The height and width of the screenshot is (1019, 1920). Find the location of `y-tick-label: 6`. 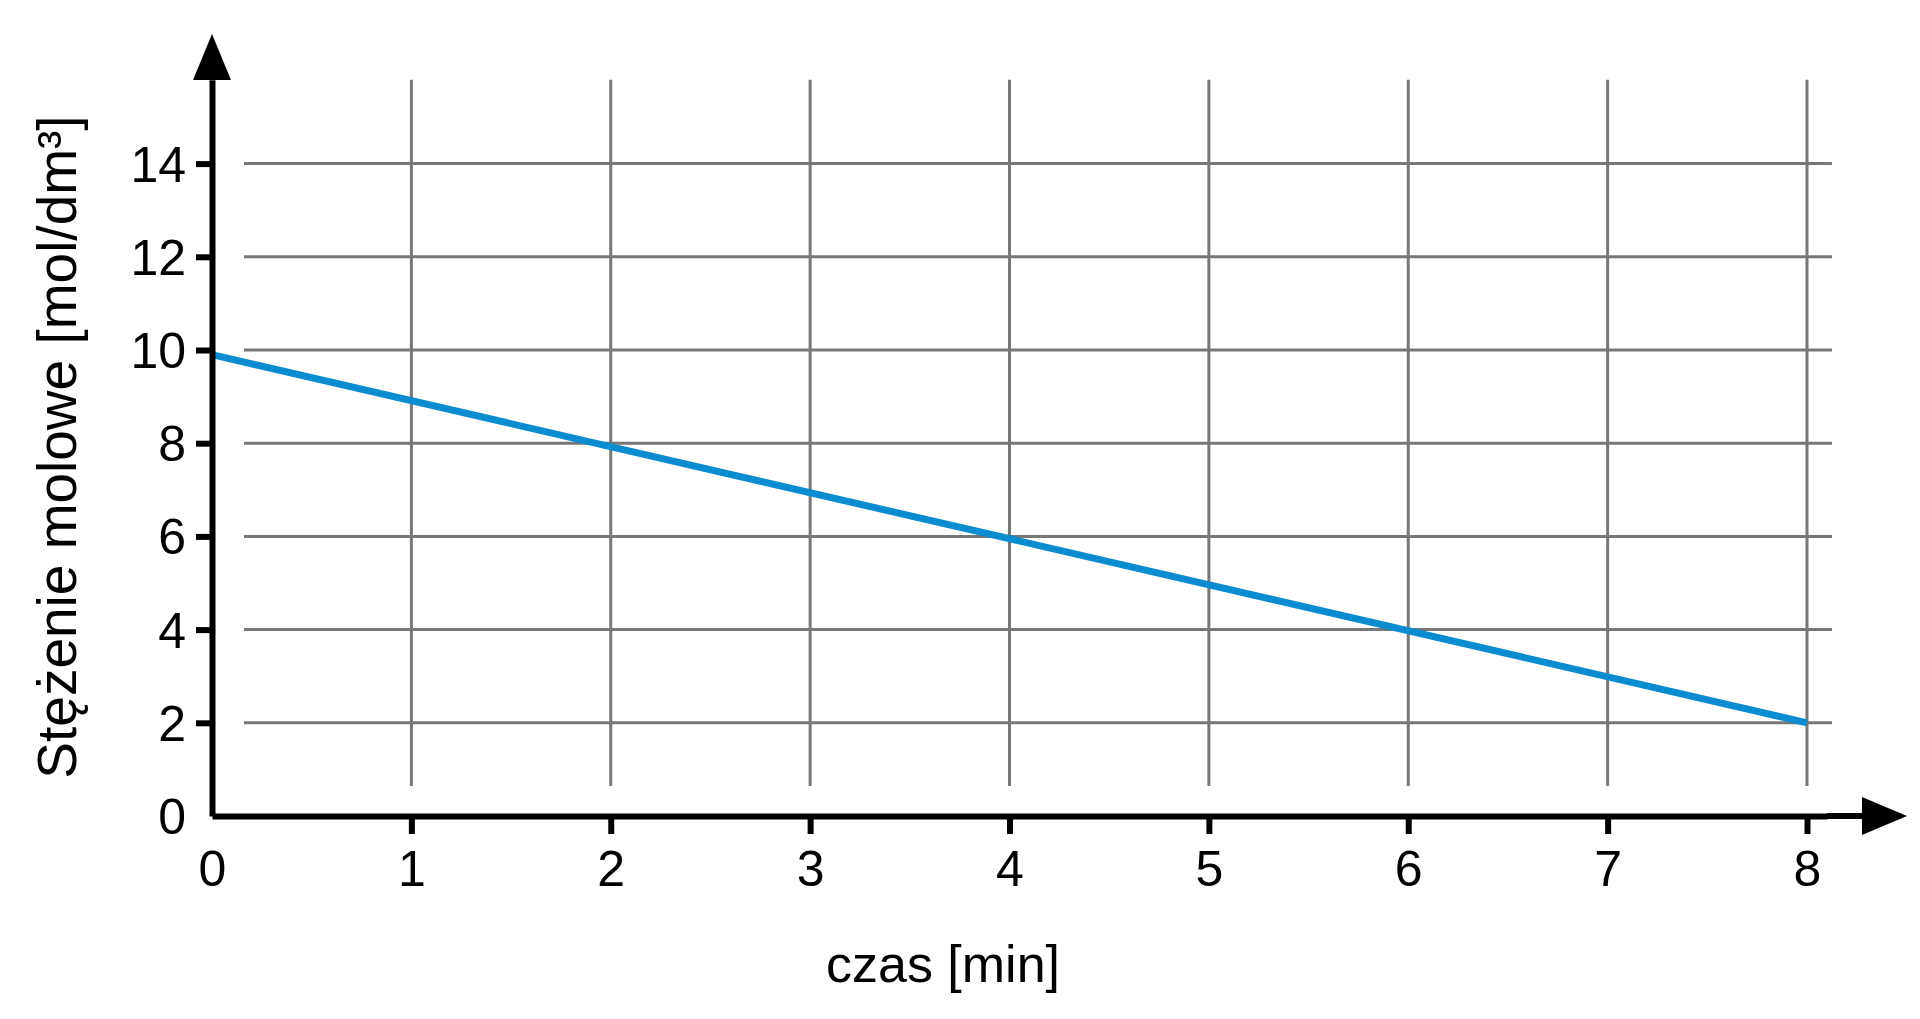

y-tick-label: 6 is located at coordinates (172, 537).